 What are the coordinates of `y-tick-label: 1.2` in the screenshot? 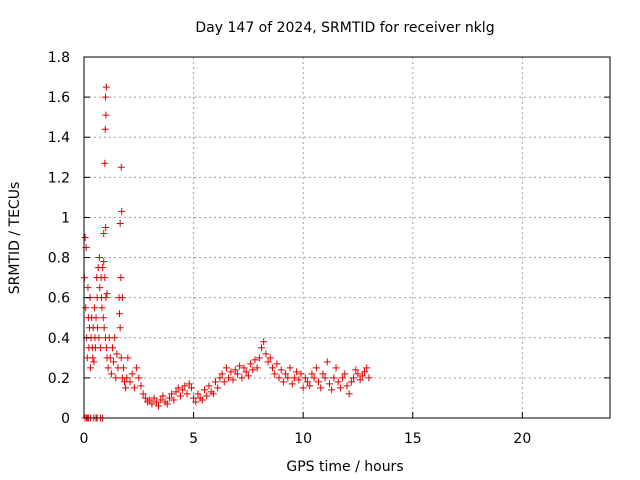 It's located at (59, 178).